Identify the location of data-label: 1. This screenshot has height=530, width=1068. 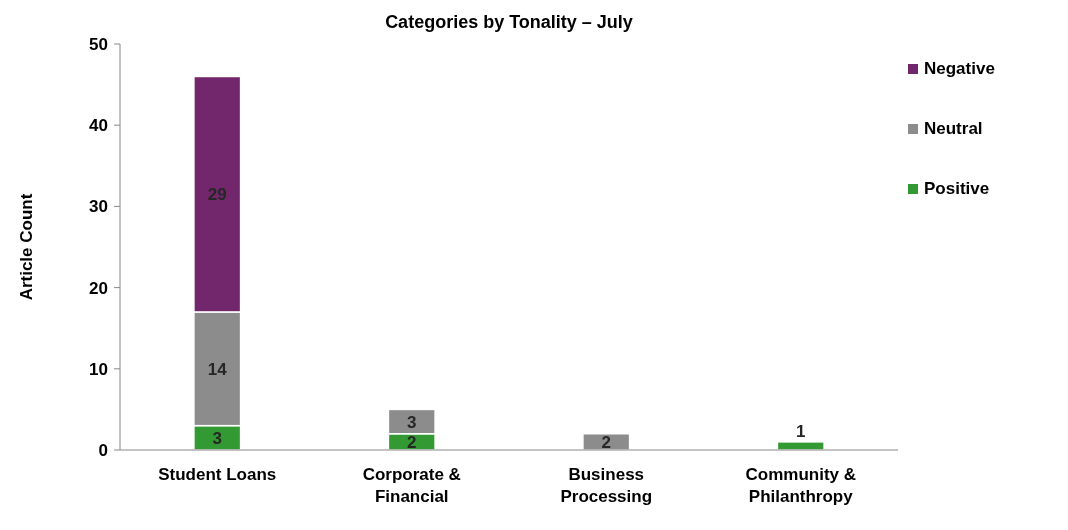
(801, 431).